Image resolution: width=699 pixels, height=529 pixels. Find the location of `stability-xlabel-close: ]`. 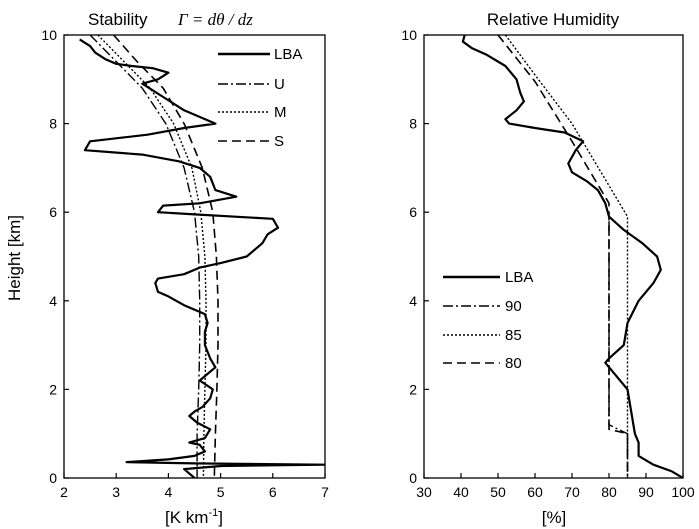

stability-xlabel-close: ] is located at coordinates (220, 517).